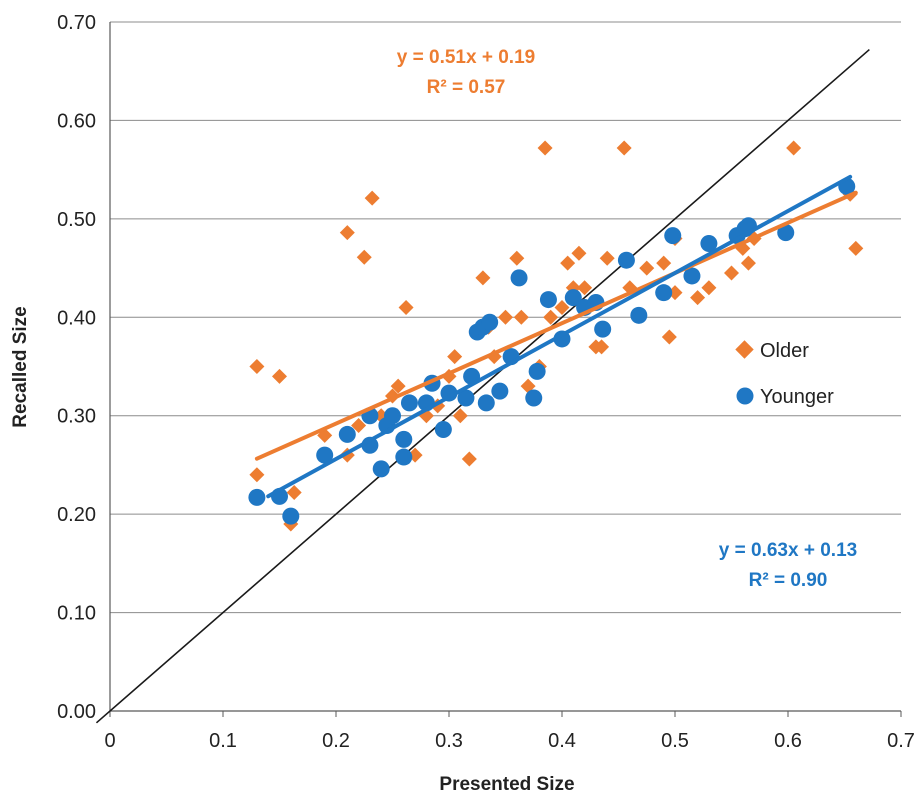 Image resolution: width=921 pixels, height=796 pixels. I want to click on y-axis-tick-labels: 0.00 0.10 0.20 0.30 0.40 0.50 0.60 0.70, so click(76, 367).